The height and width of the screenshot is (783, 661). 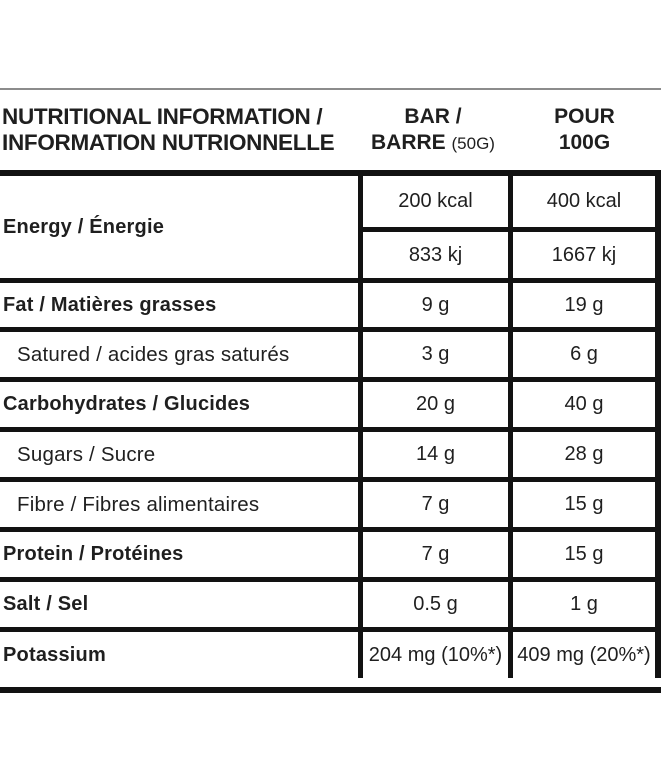 I want to click on energy-kj-subrow: 833 kj 1667 kj, so click(x=509, y=255).